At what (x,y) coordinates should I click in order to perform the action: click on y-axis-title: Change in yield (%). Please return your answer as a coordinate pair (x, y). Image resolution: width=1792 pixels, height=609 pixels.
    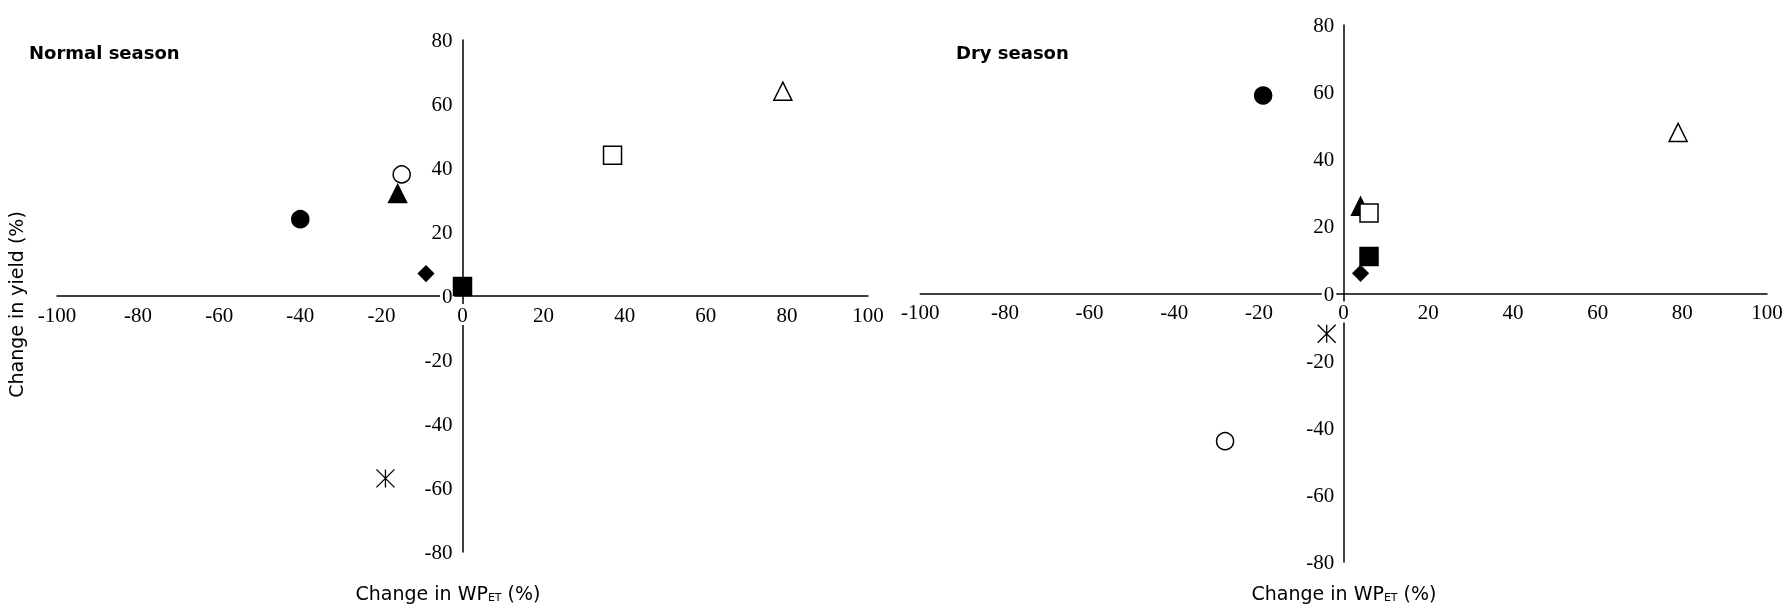
    Looking at the image, I should click on (15, 304).